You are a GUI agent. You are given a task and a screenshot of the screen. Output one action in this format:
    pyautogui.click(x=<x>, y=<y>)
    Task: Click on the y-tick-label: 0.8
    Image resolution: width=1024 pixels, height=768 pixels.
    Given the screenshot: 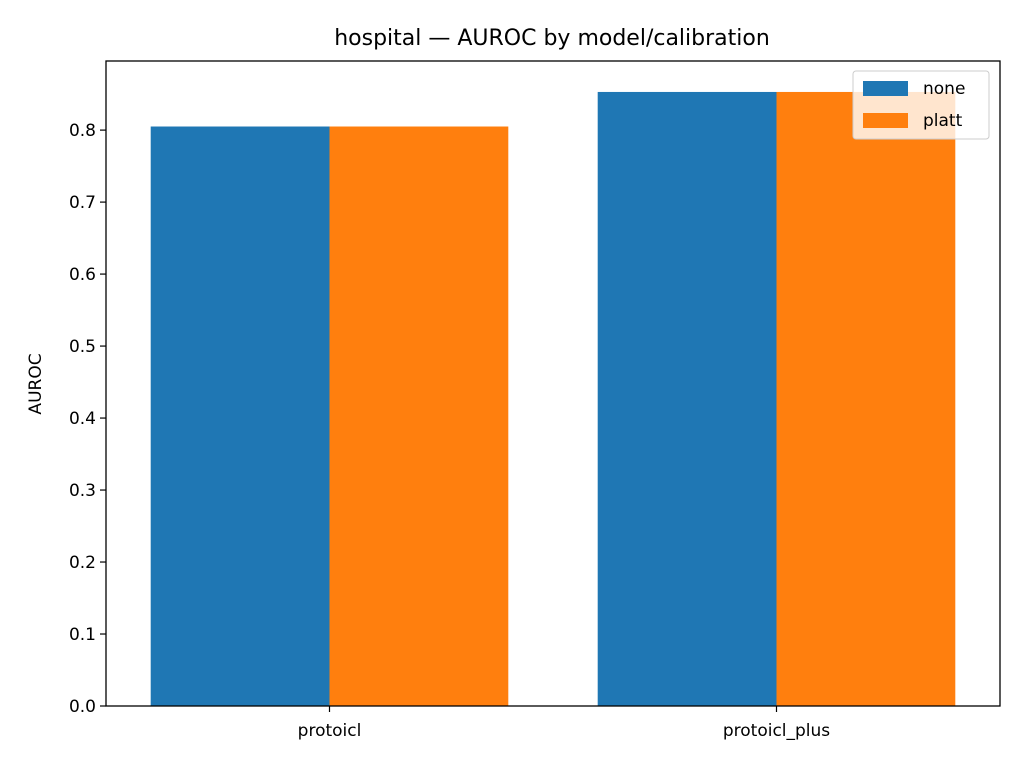 What is the action you would take?
    pyautogui.click(x=82, y=131)
    